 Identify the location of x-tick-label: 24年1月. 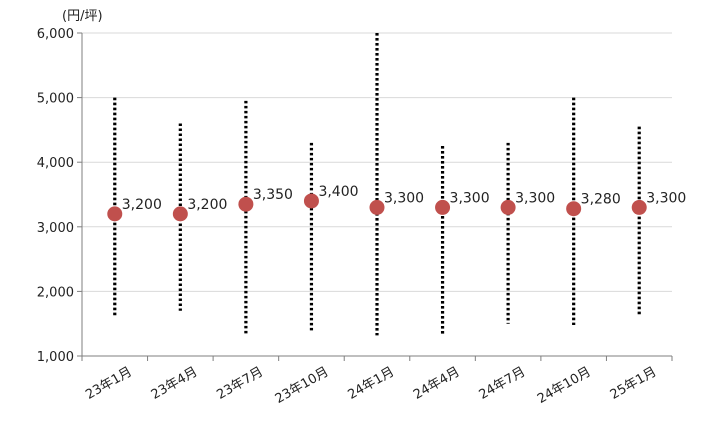
(371, 383).